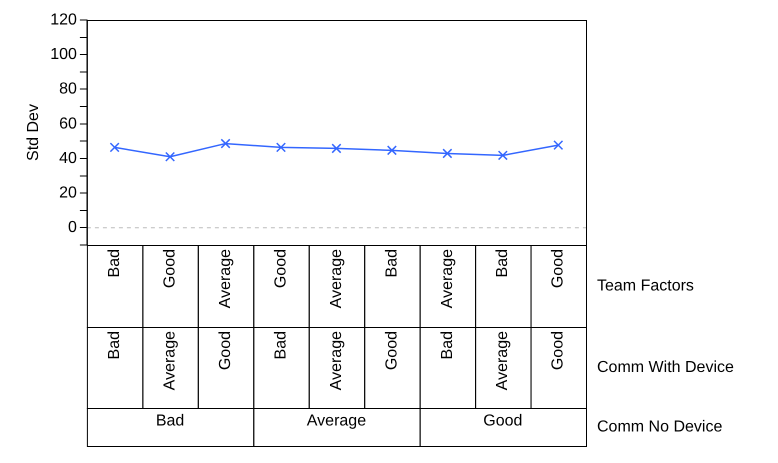 The width and height of the screenshot is (778, 463). What do you see at coordinates (68, 123) in the screenshot?
I see `y-tick-label: 60` at bounding box center [68, 123].